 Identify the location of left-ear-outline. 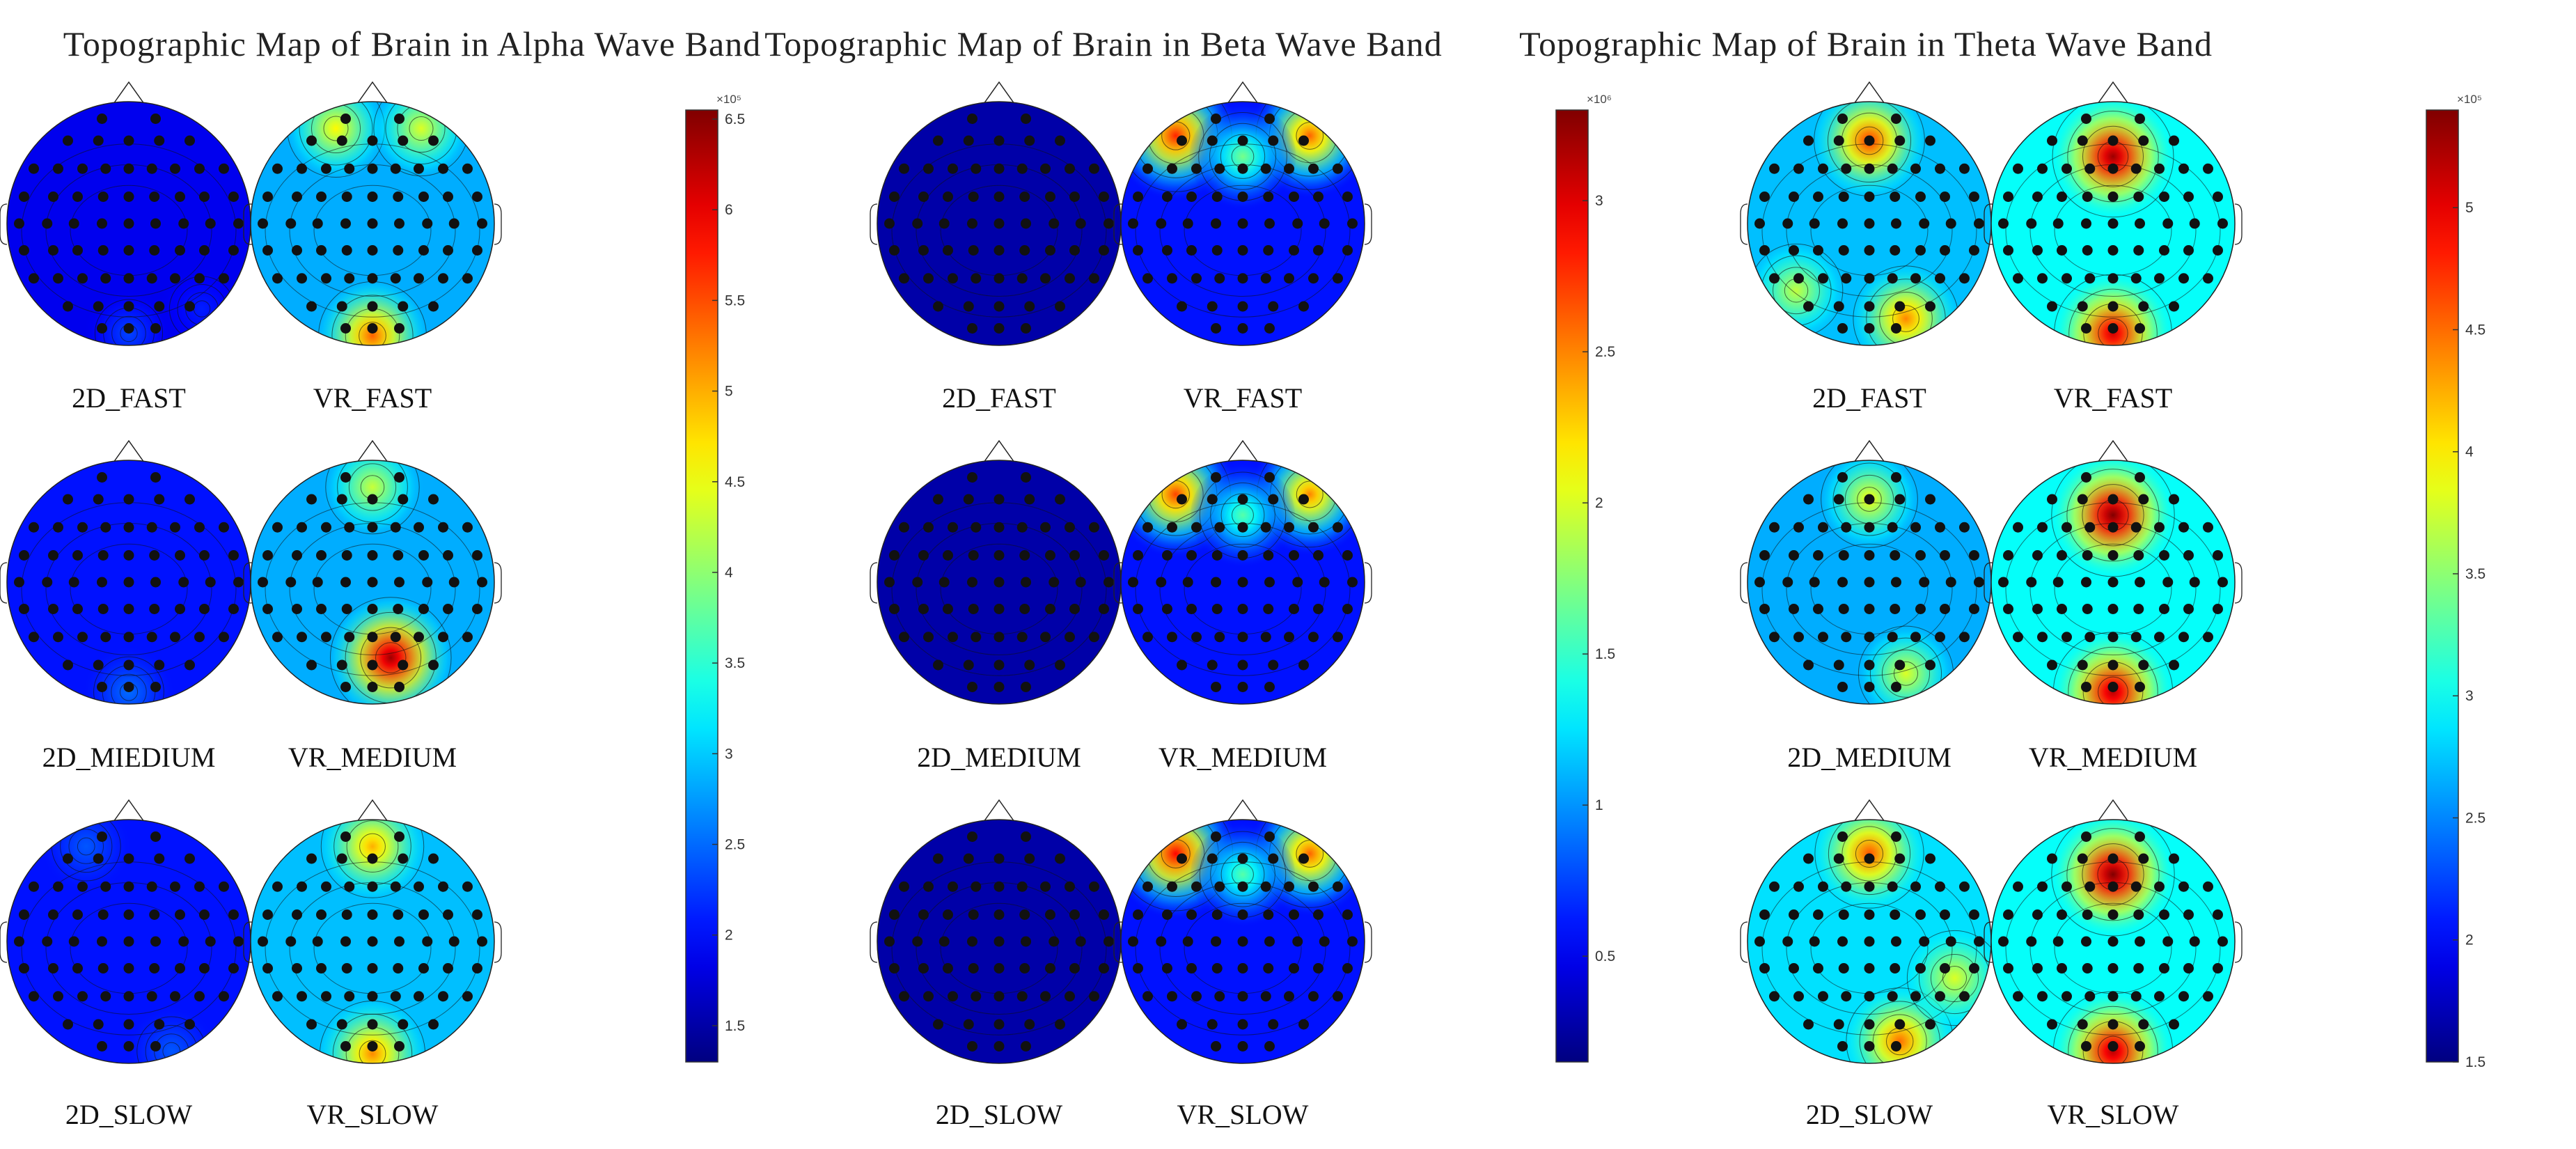
(874, 224).